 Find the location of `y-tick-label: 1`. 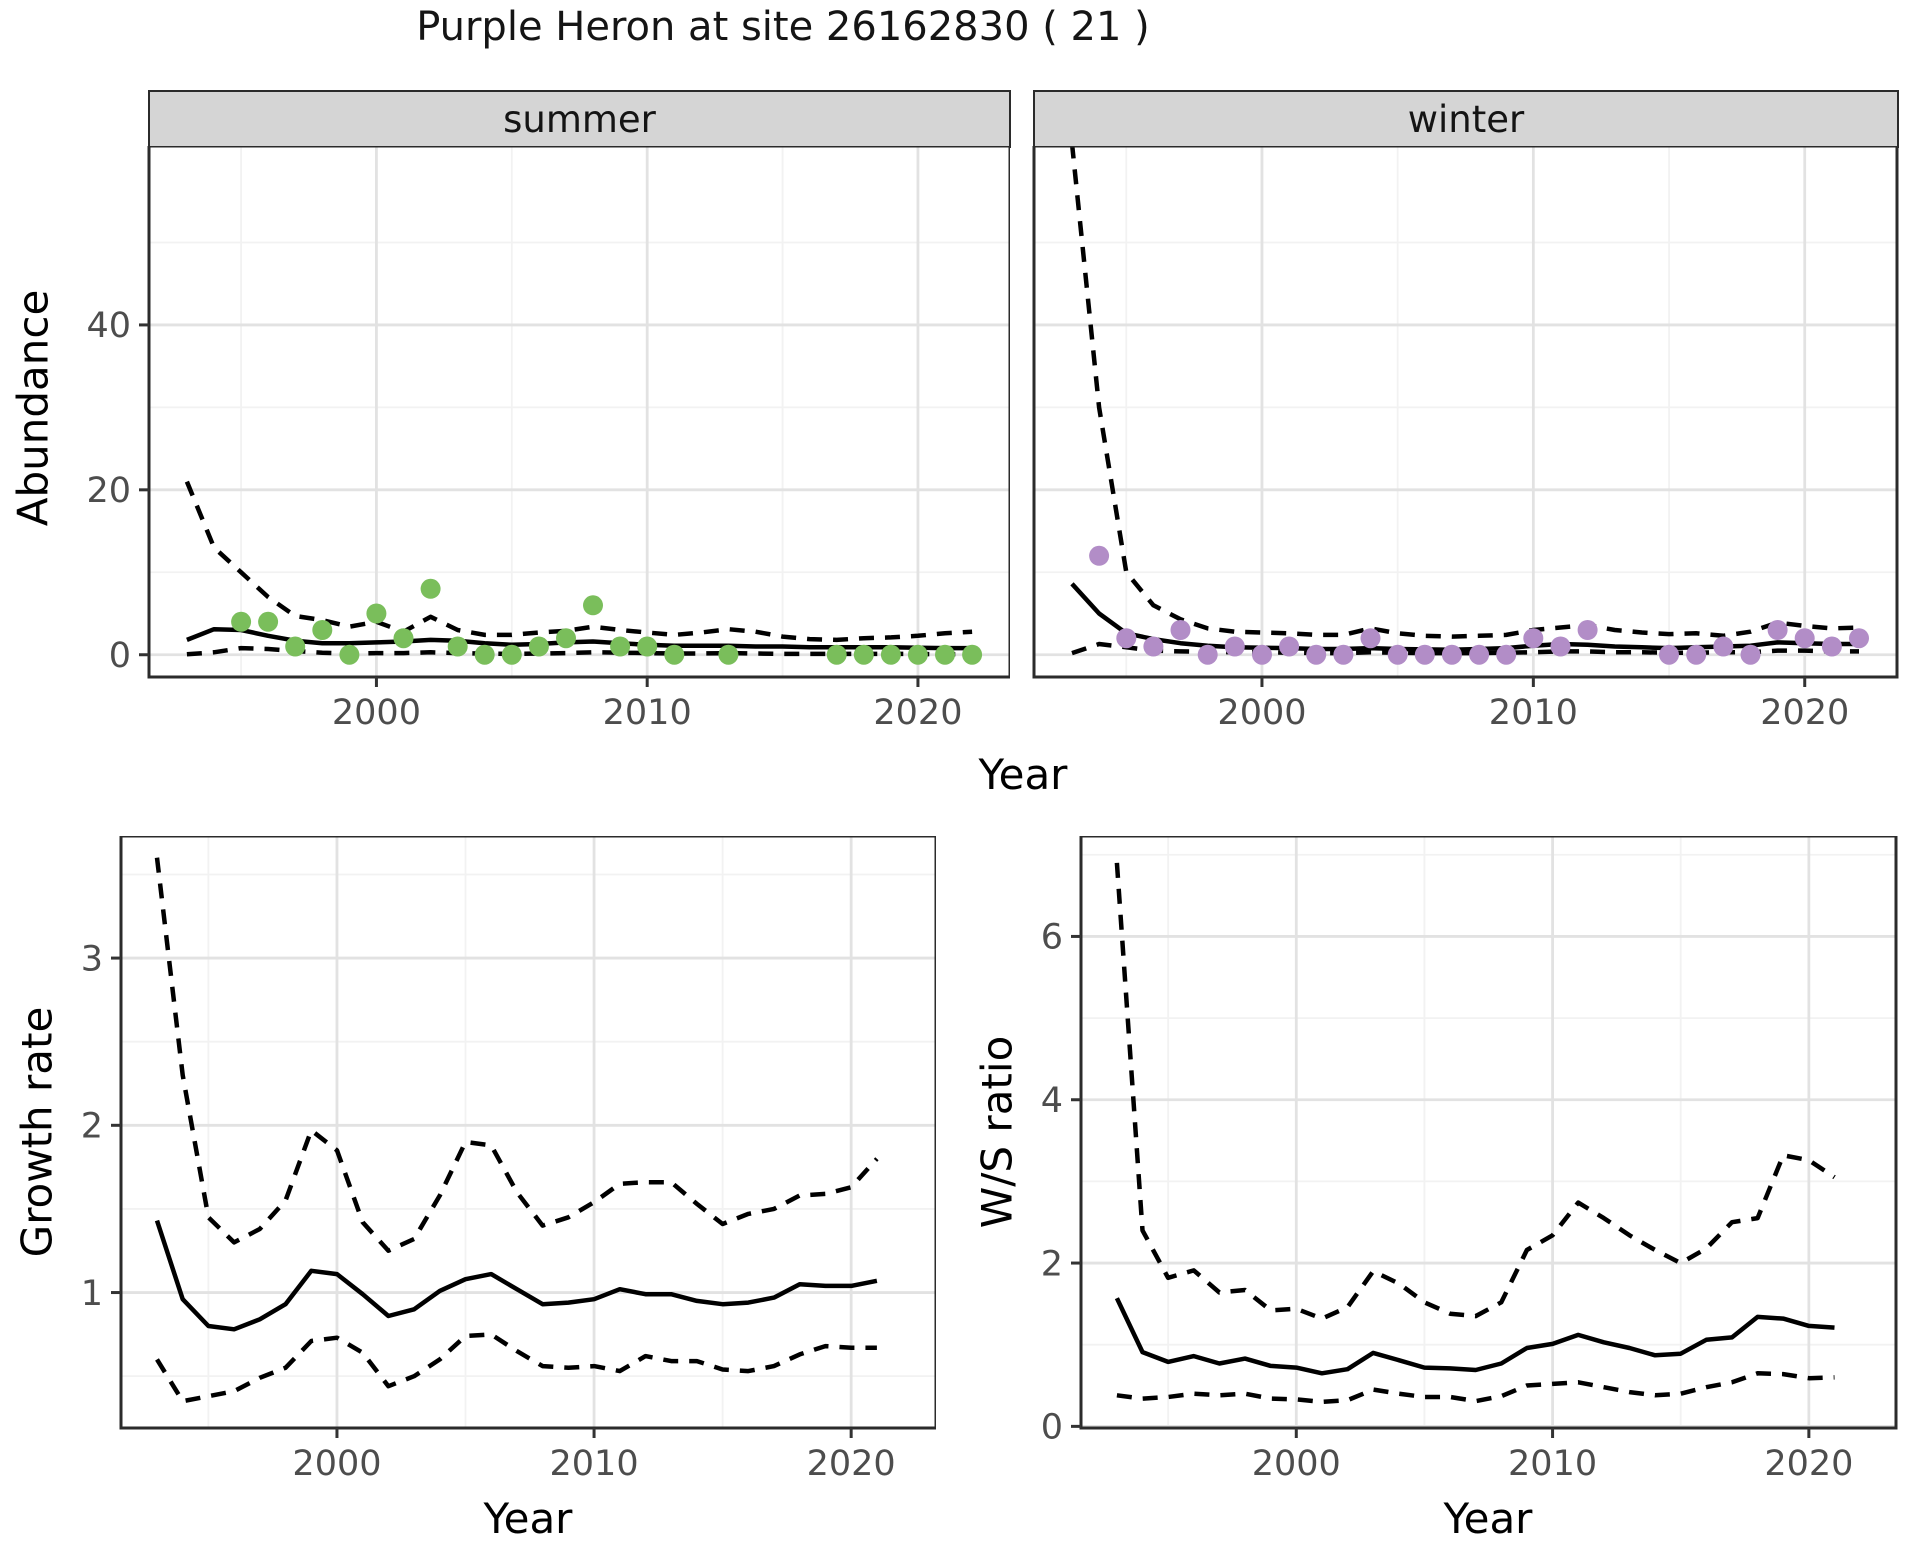

y-tick-label: 1 is located at coordinates (92, 1294).